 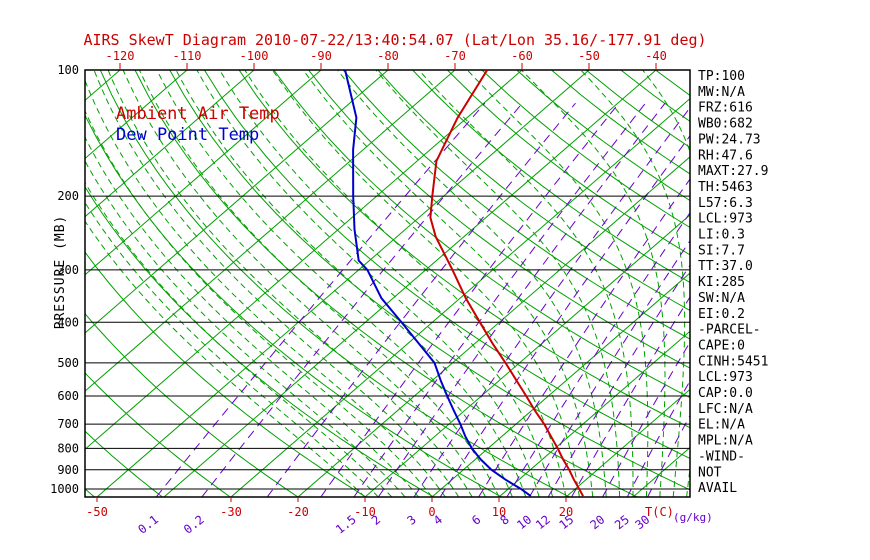 I want to click on stats-line: RH:47.6, so click(x=725, y=155).